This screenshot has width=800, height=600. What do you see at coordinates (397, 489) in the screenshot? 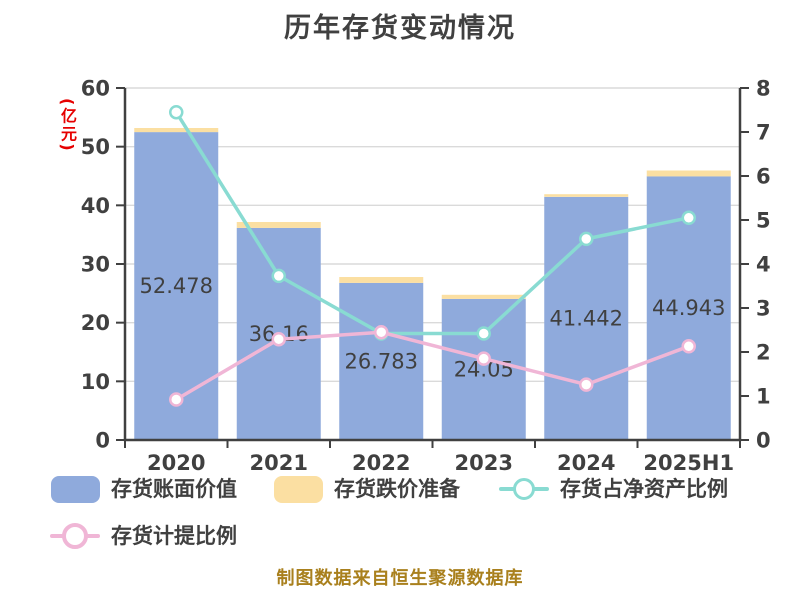
I see `legend-label-inventory-writedown-reserve: 存货跌价准备` at bounding box center [397, 489].